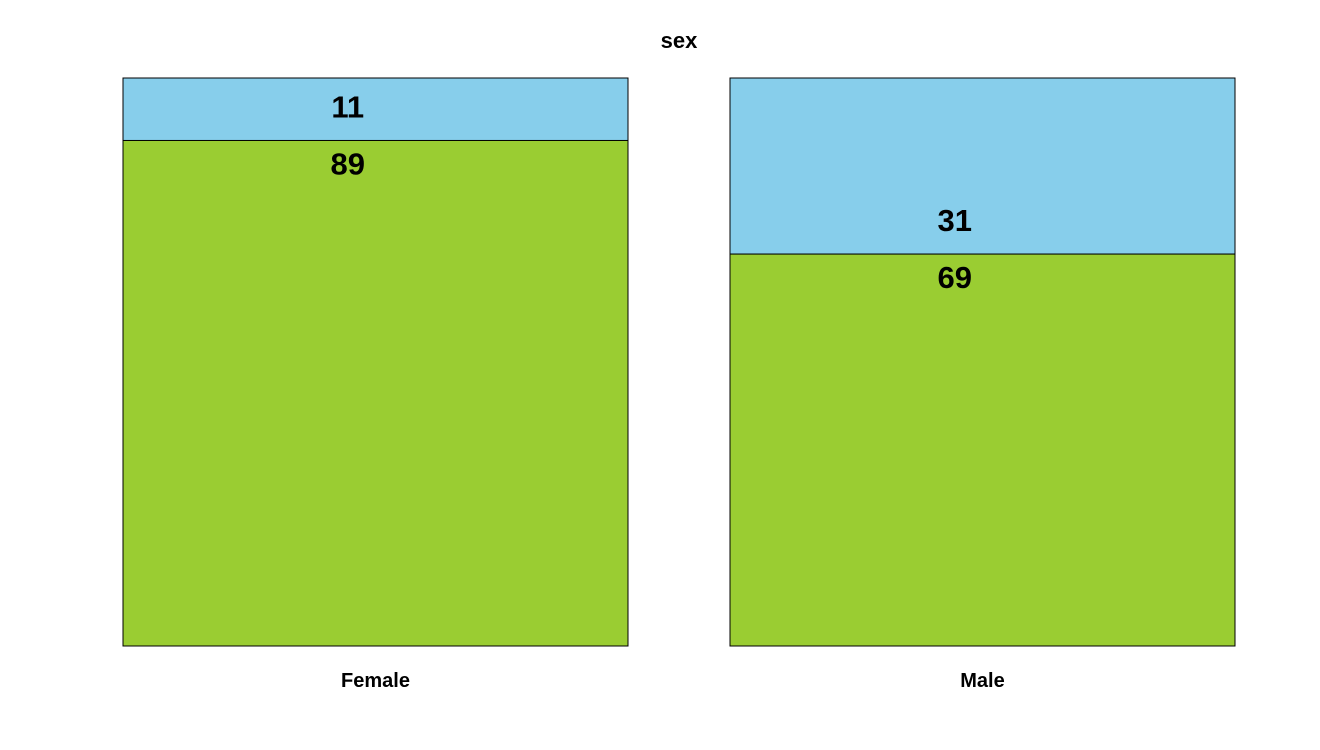 The height and width of the screenshot is (750, 1320). Describe the element at coordinates (347, 163) in the screenshot. I see `data-label-female-1: 89` at that location.